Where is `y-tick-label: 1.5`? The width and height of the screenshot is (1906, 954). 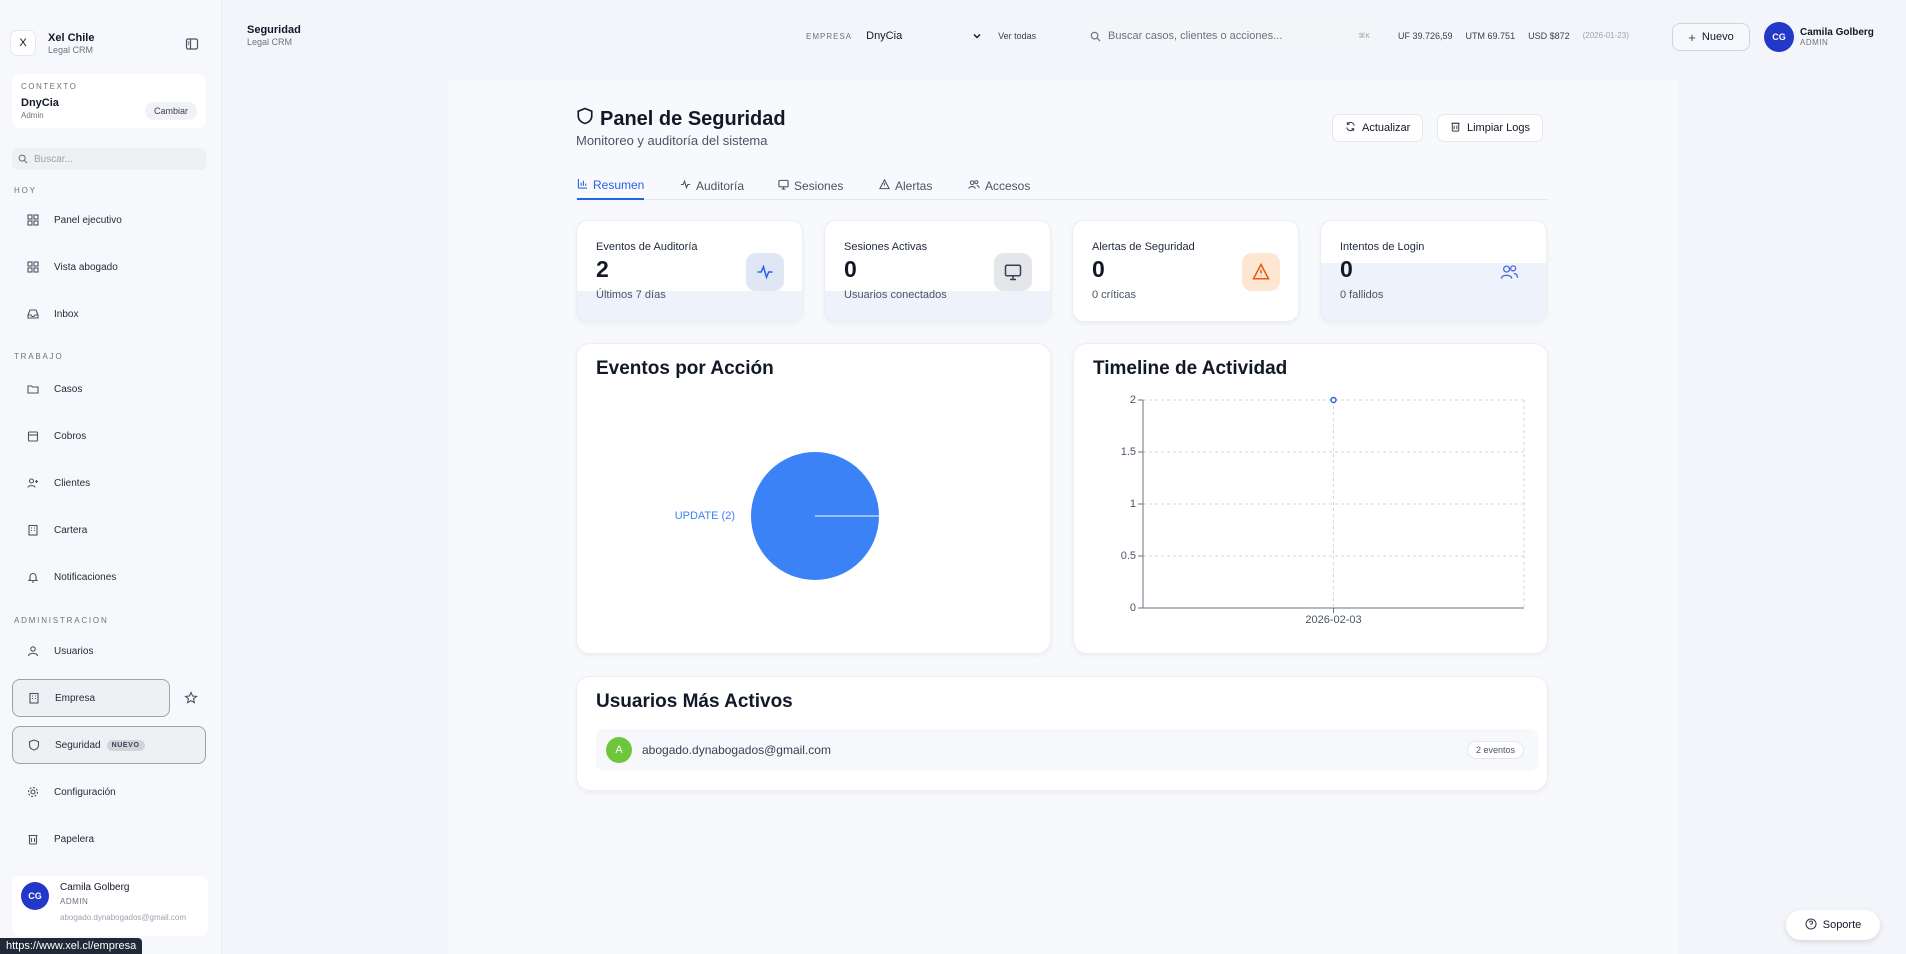
y-tick-label: 1.5 is located at coordinates (1128, 452).